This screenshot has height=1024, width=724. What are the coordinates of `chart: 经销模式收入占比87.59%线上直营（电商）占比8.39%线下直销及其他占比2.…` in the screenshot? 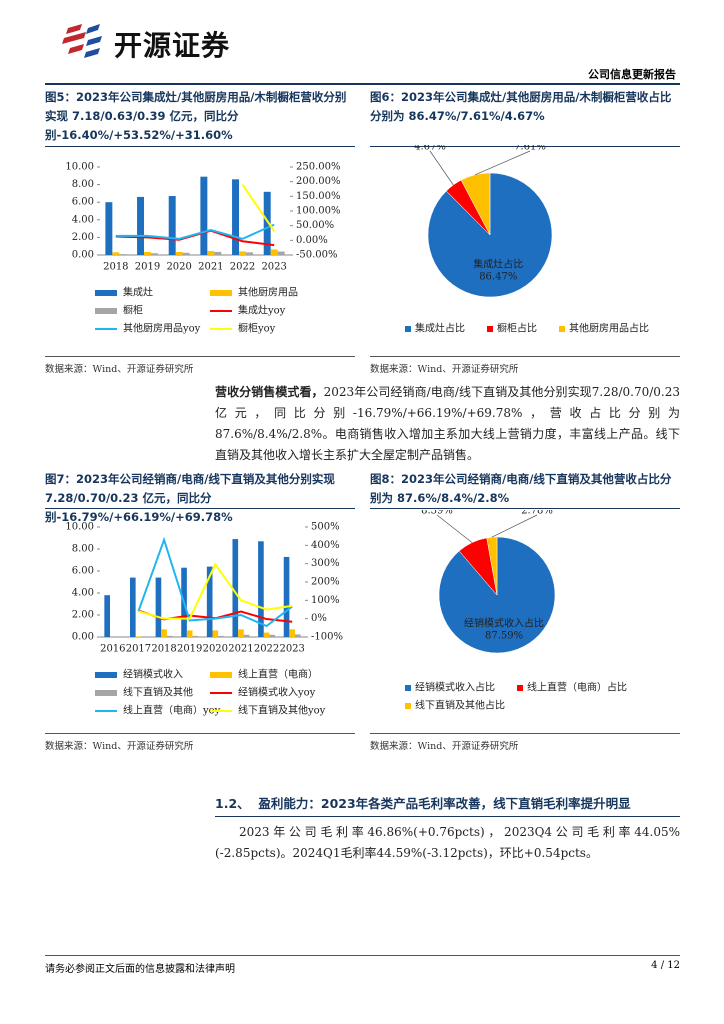 It's located at (516, 611).